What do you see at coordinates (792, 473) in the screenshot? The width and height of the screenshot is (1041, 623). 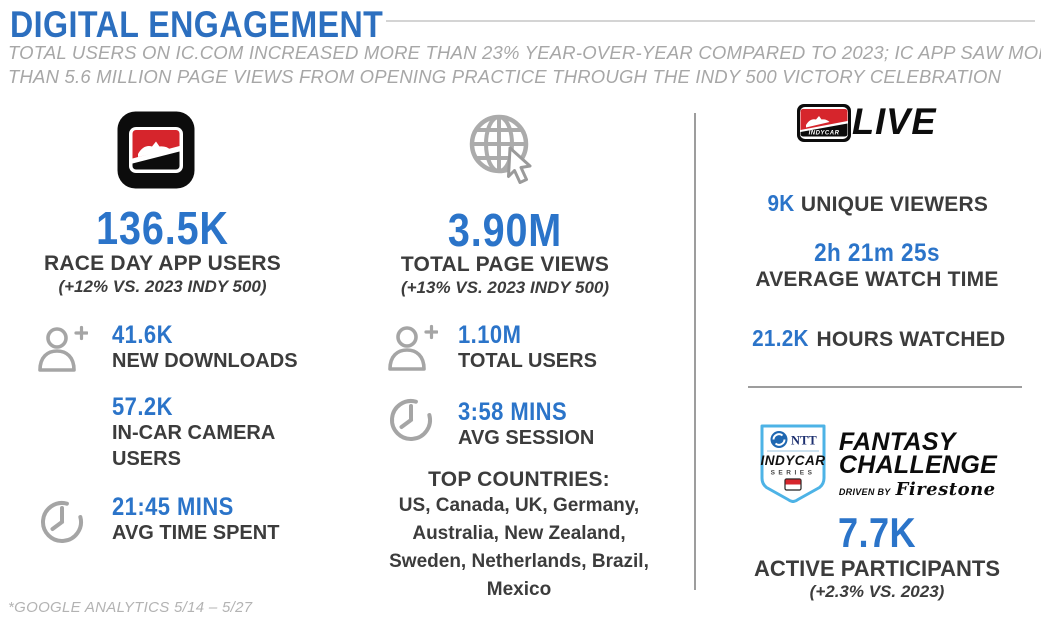 I see `series-wordmark: SERIES` at bounding box center [792, 473].